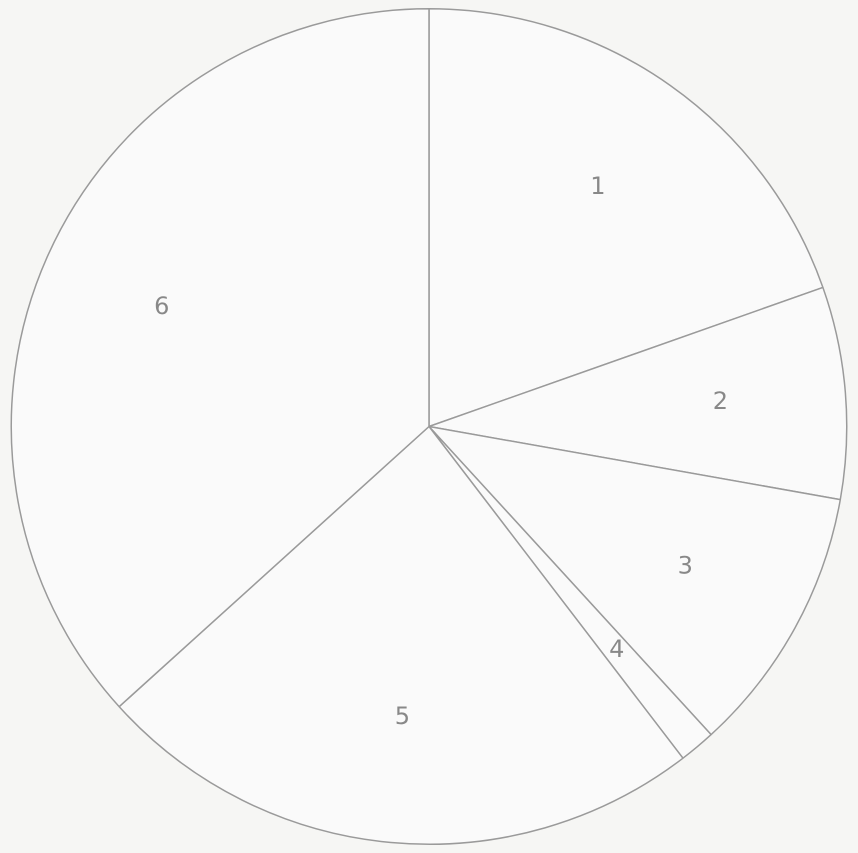 Image resolution: width=858 pixels, height=853 pixels. I want to click on slice-label: 2, so click(720, 400).